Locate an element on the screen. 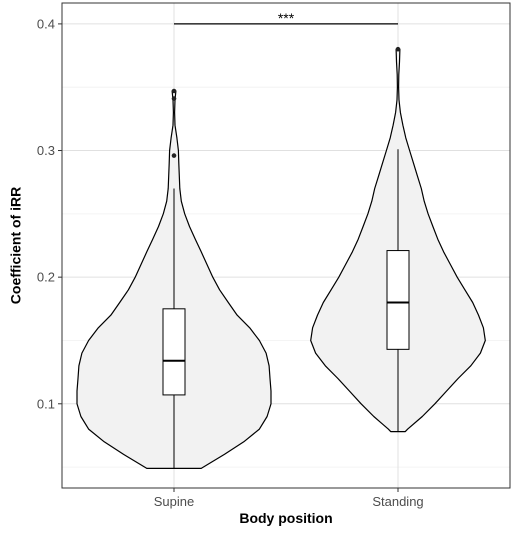 This screenshot has width=529, height=534. box-supine is located at coordinates (174, 352).